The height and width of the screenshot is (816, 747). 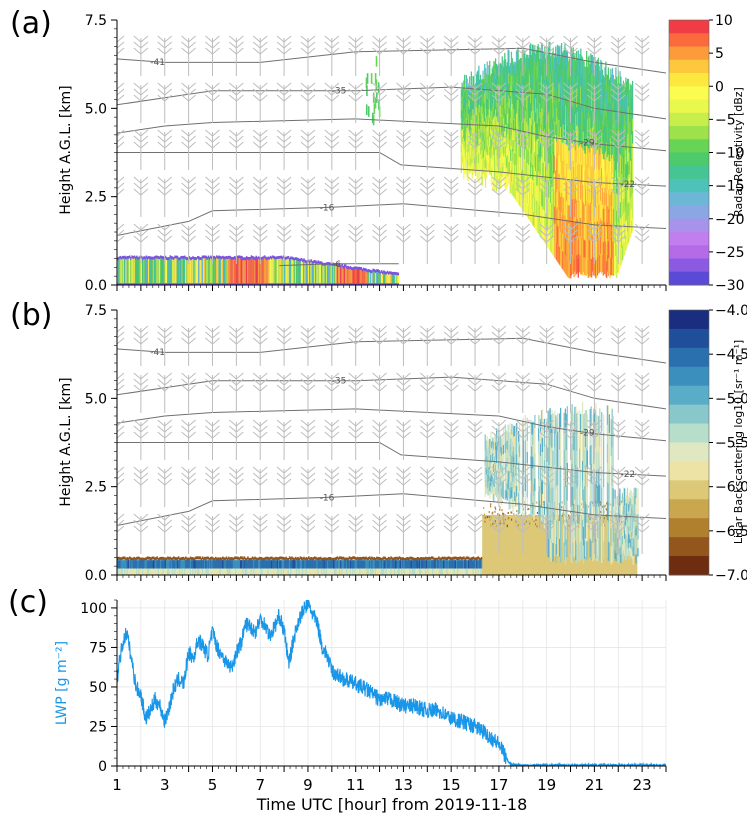 I want to click on isotherm-line, so click(x=391, y=219).